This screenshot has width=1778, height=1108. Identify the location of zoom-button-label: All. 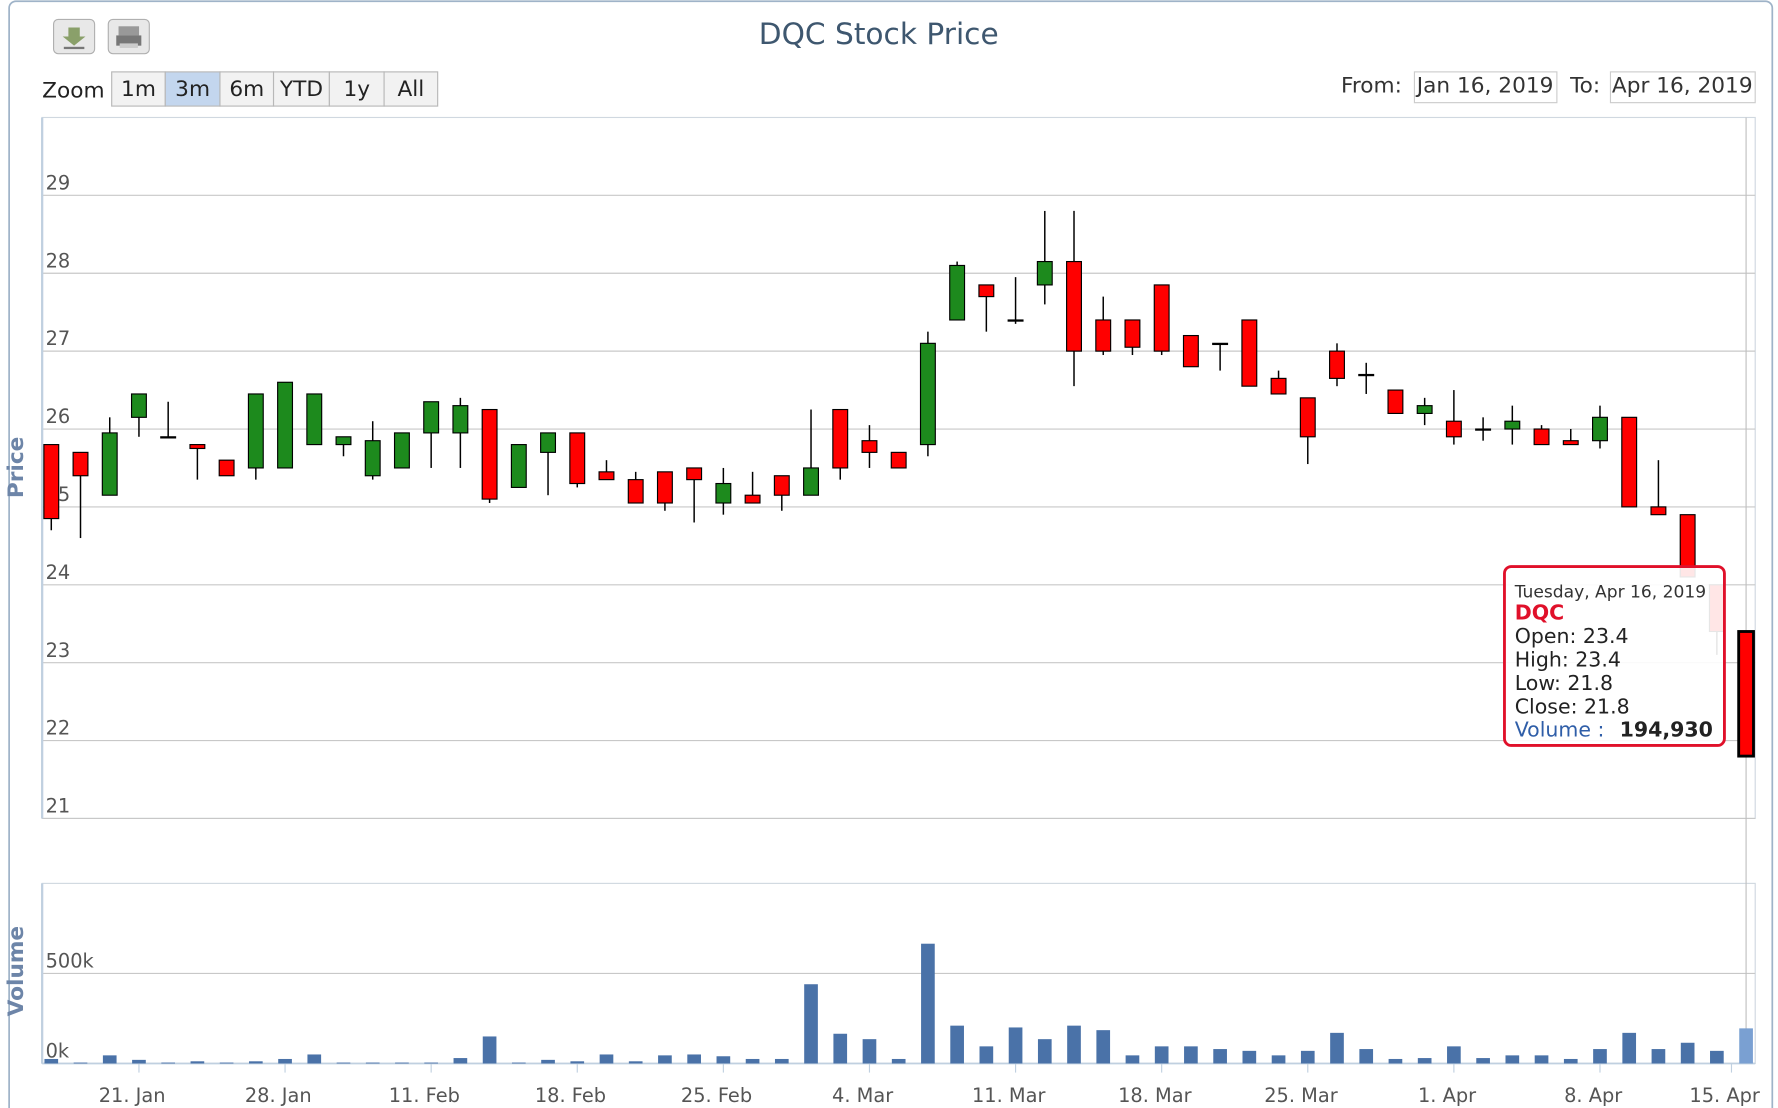
(410, 89).